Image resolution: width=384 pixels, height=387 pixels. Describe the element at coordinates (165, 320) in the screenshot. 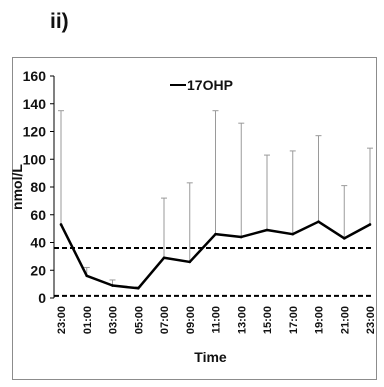

I see `x-tick-label: 07:00` at that location.